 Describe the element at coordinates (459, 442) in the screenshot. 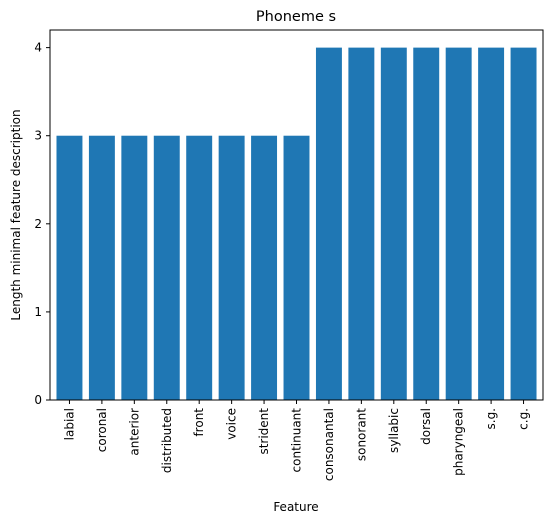

I see `x-tick-label: pharyngeal` at that location.